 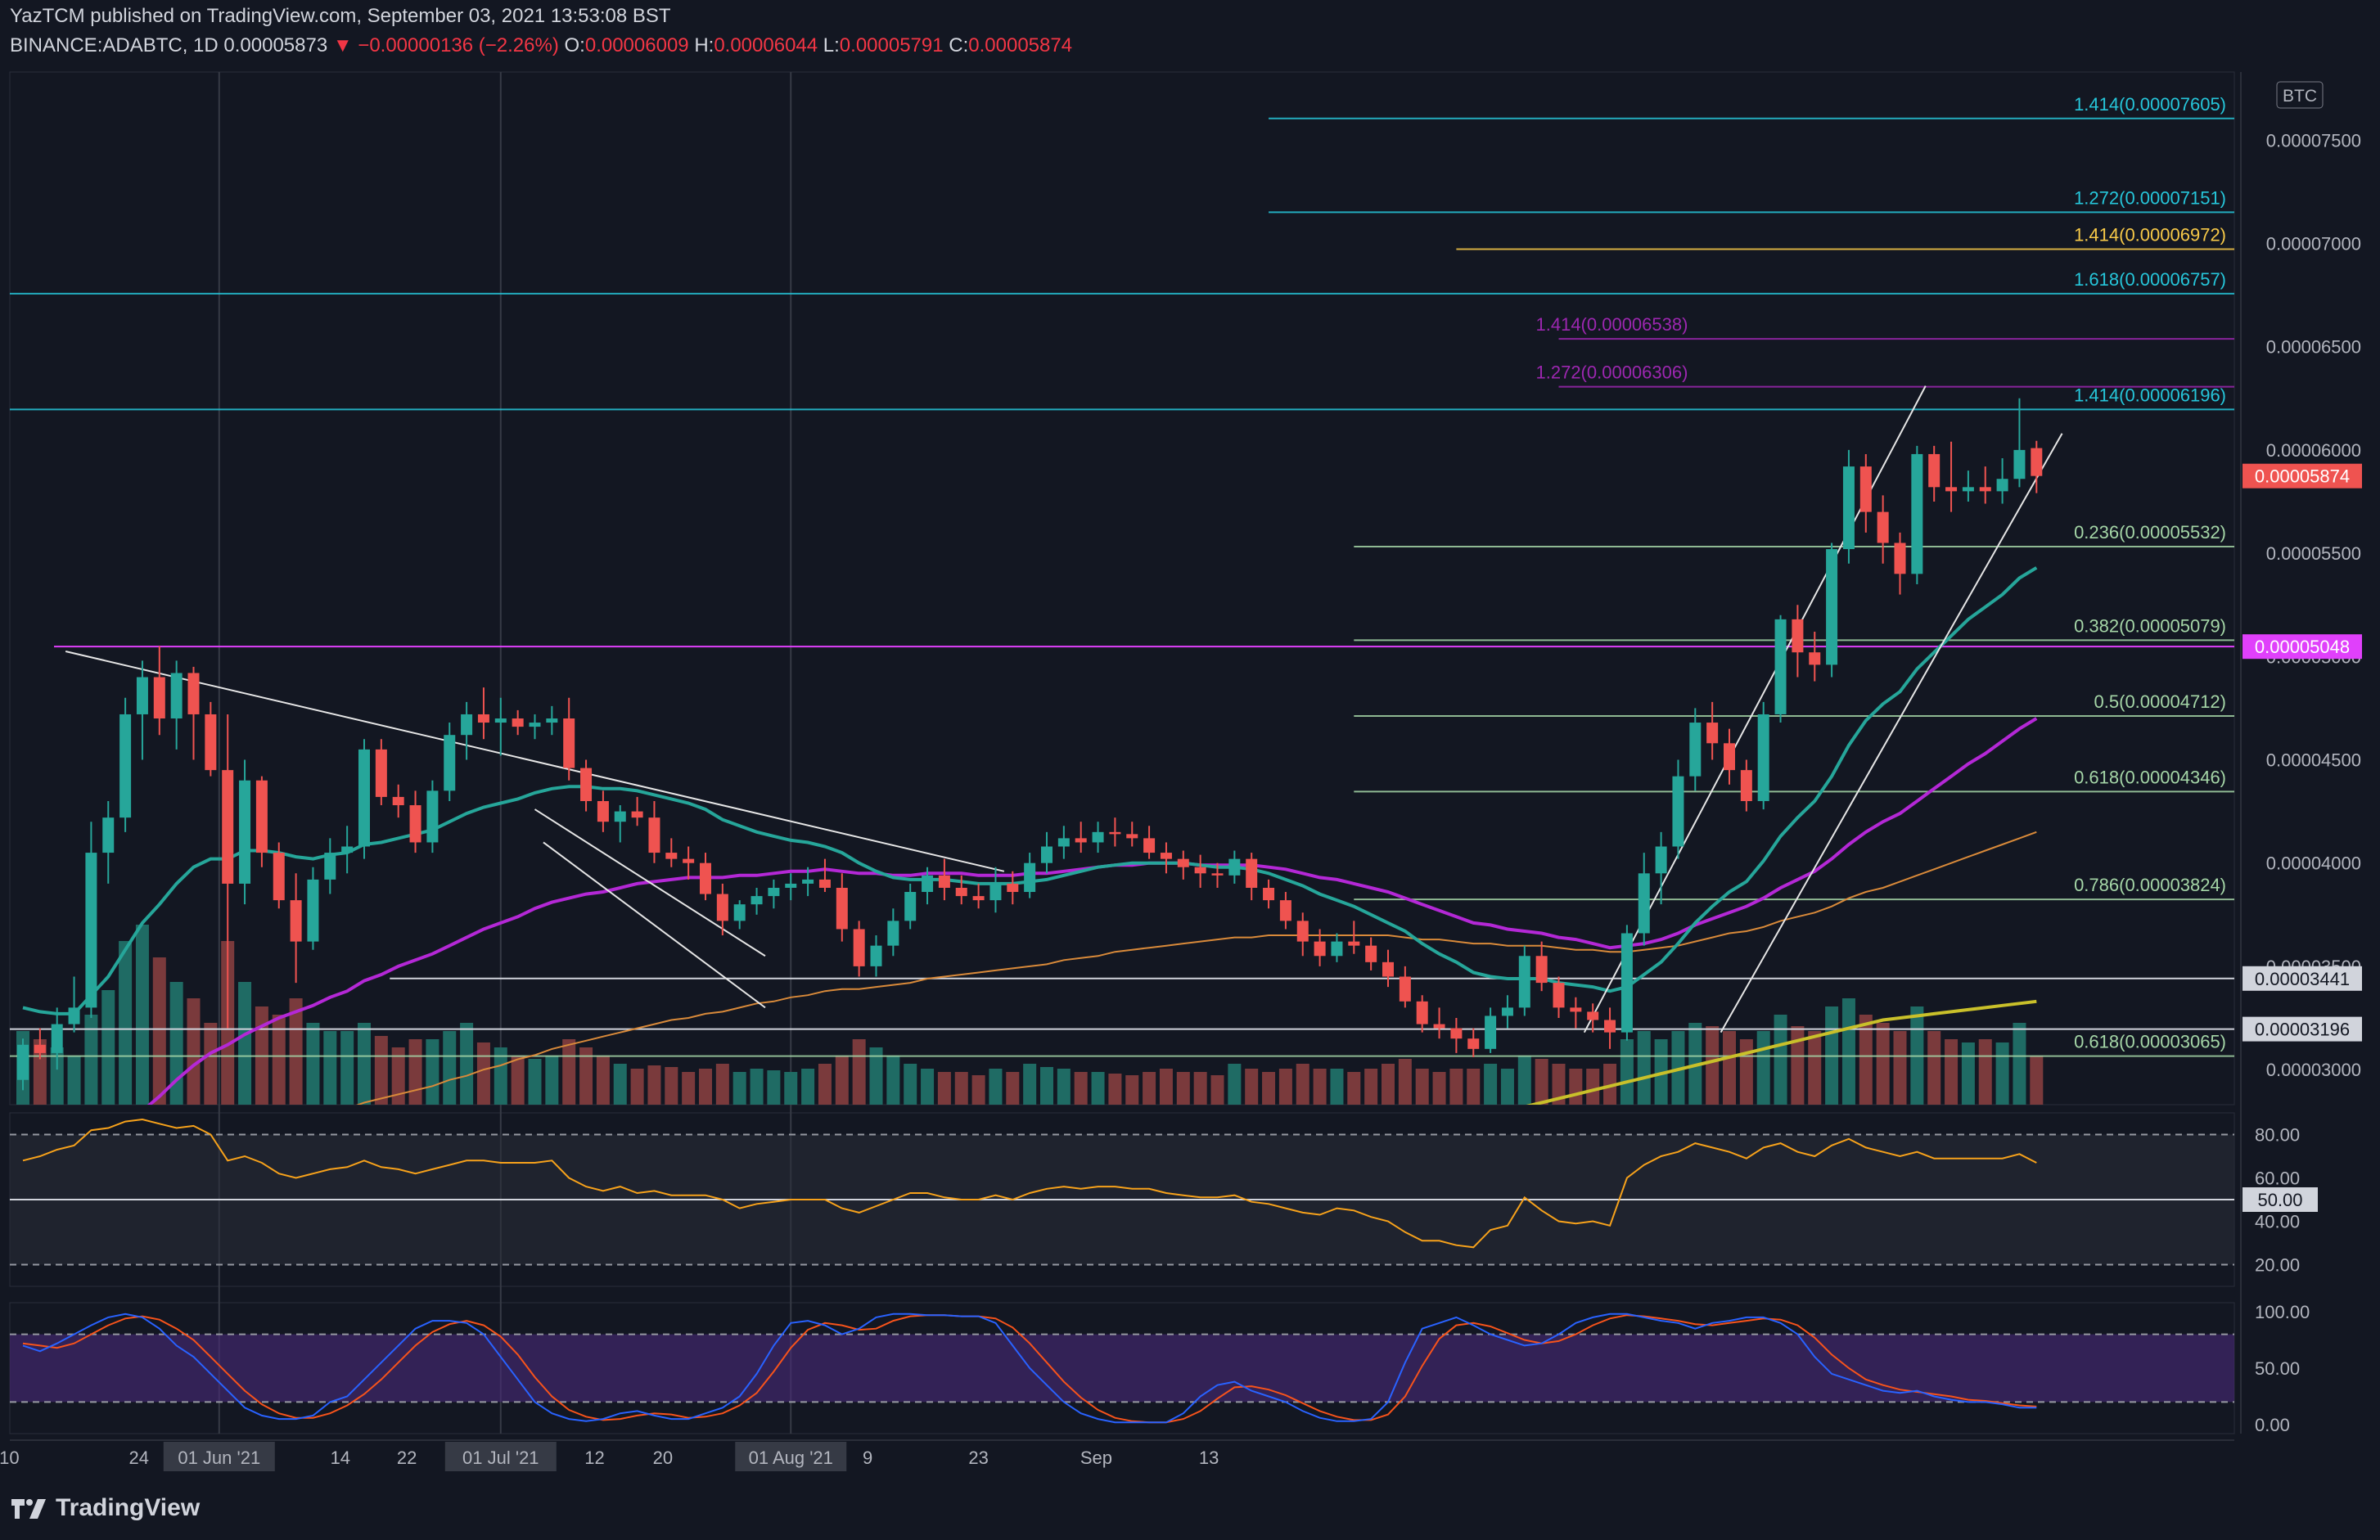 I want to click on tradingview-logo: TradingView, so click(x=105, y=1508).